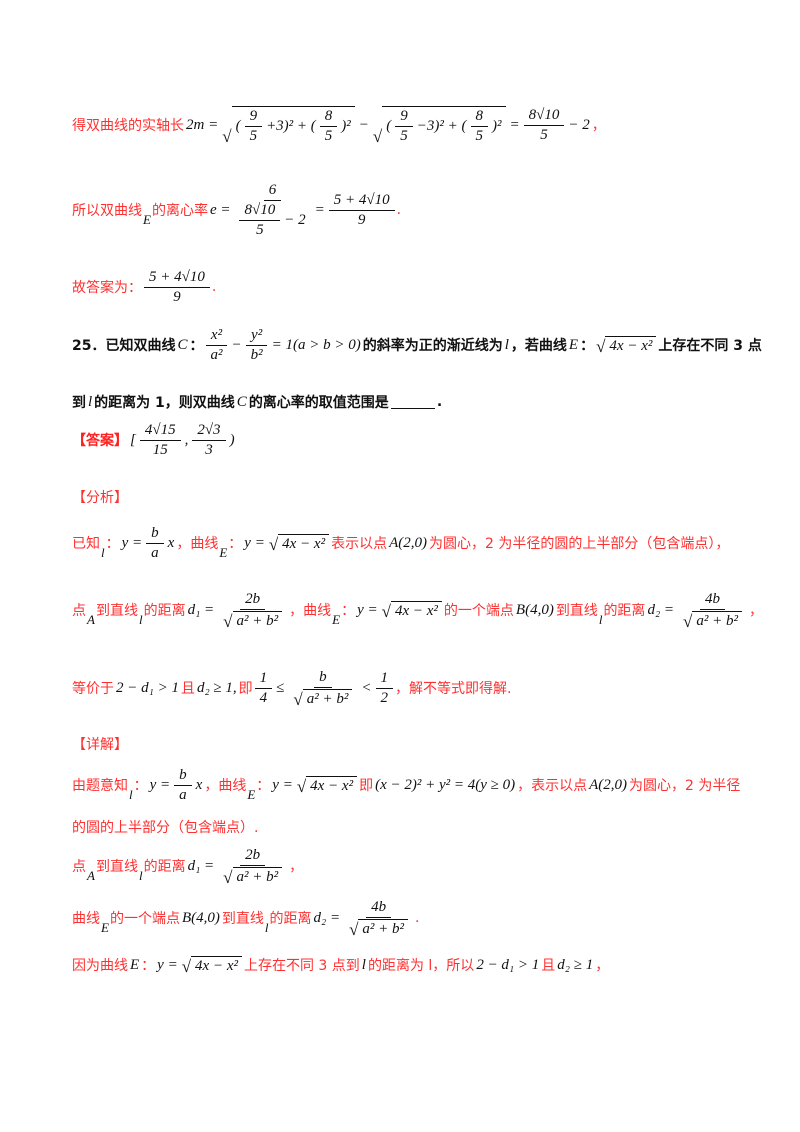  Describe the element at coordinates (453, 689) in the screenshot. I see `text: ，解不等式即得解.` at that location.